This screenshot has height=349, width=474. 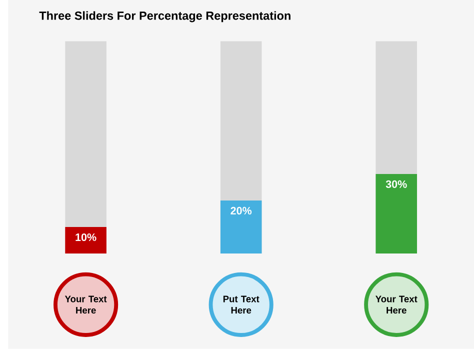 What do you see at coordinates (241, 210) in the screenshot?
I see `data-label: 20%` at bounding box center [241, 210].